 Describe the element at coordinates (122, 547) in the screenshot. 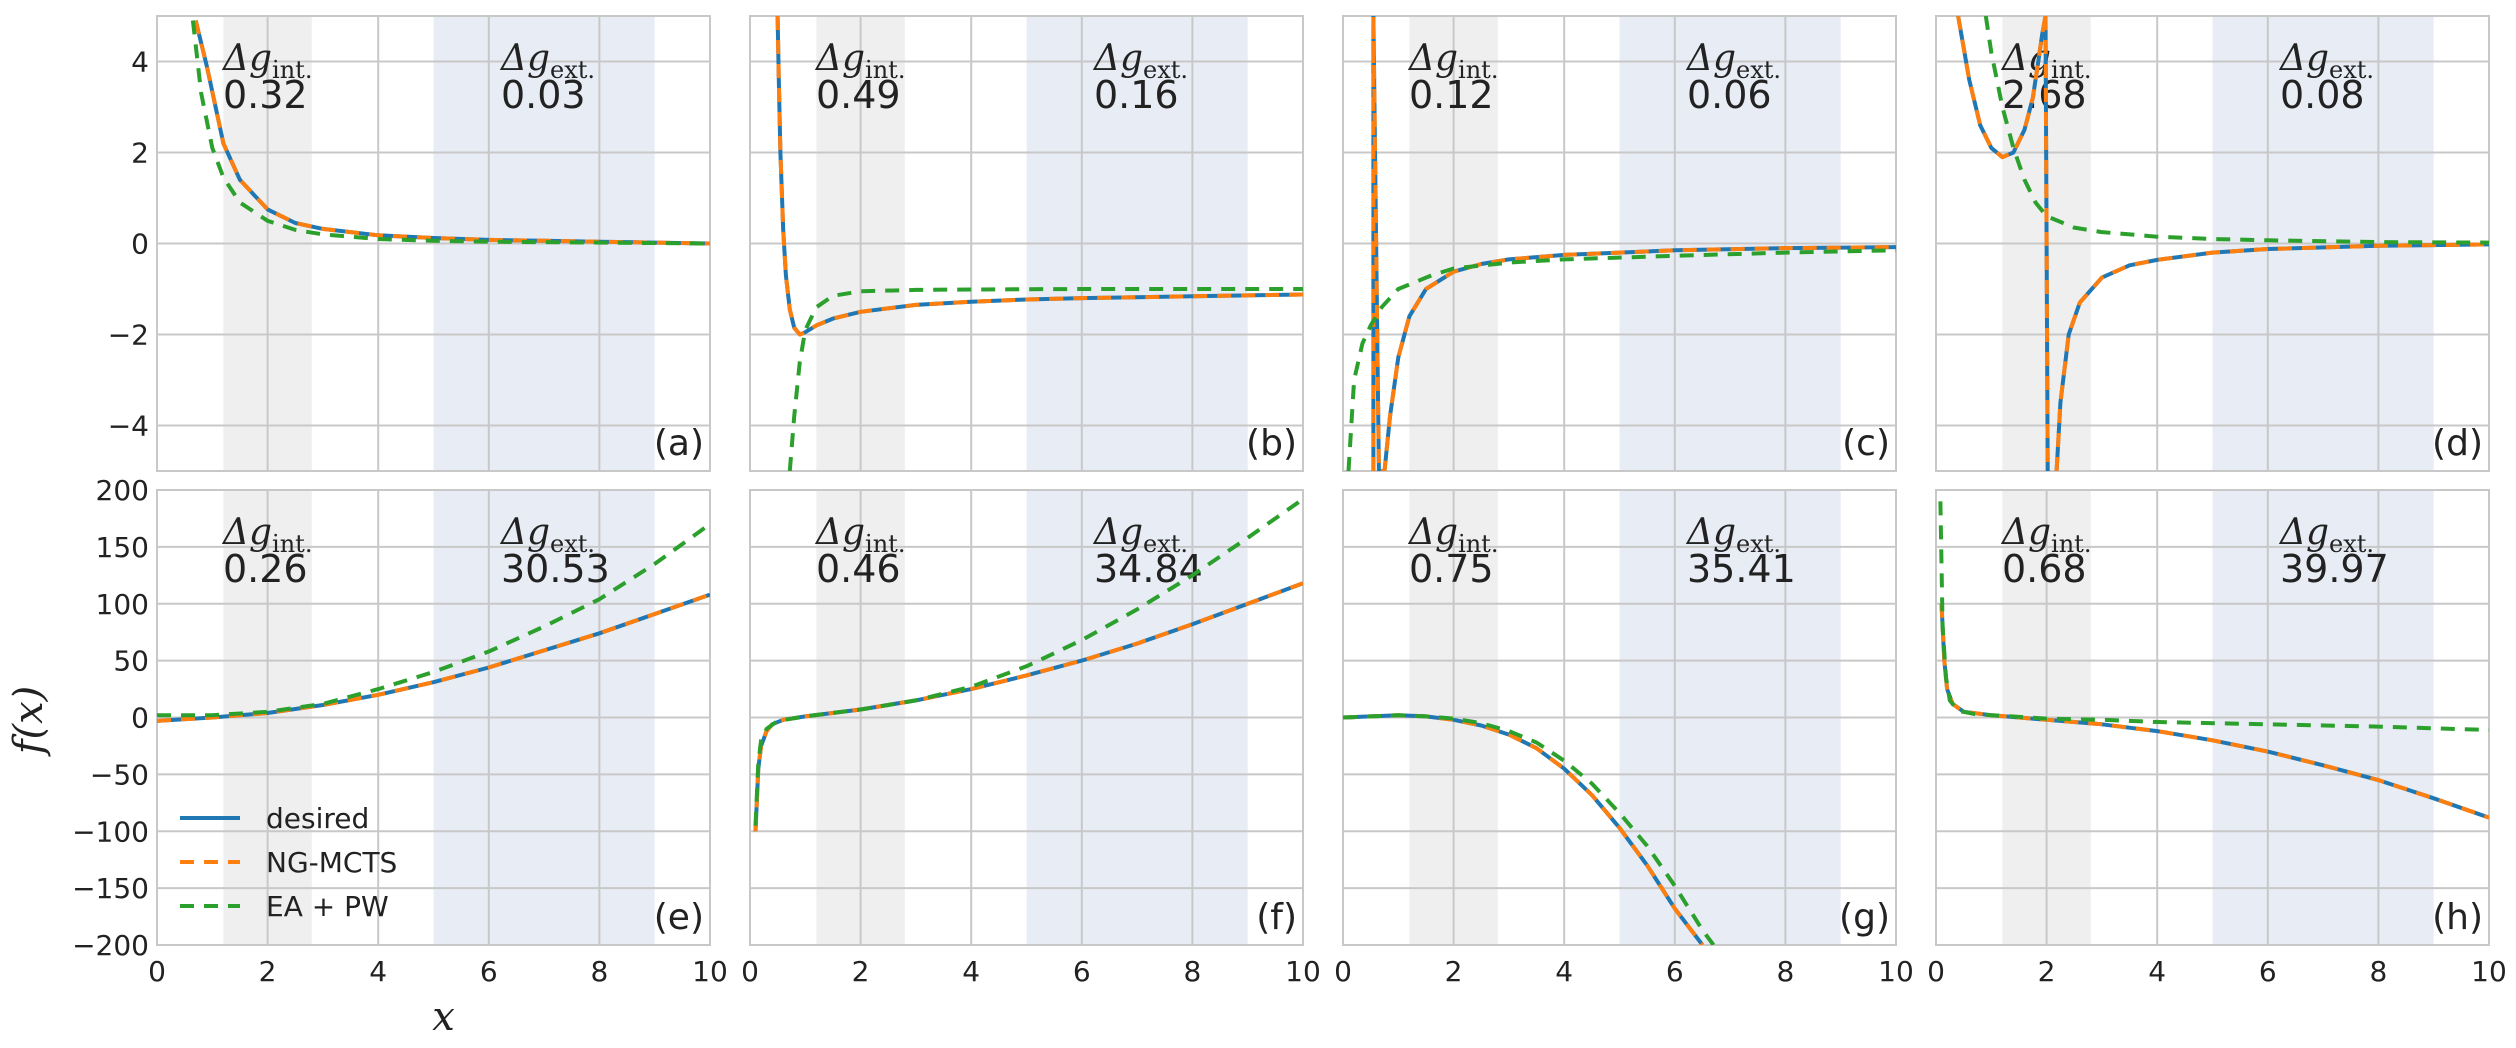

I see `y-tick-label: 150` at that location.